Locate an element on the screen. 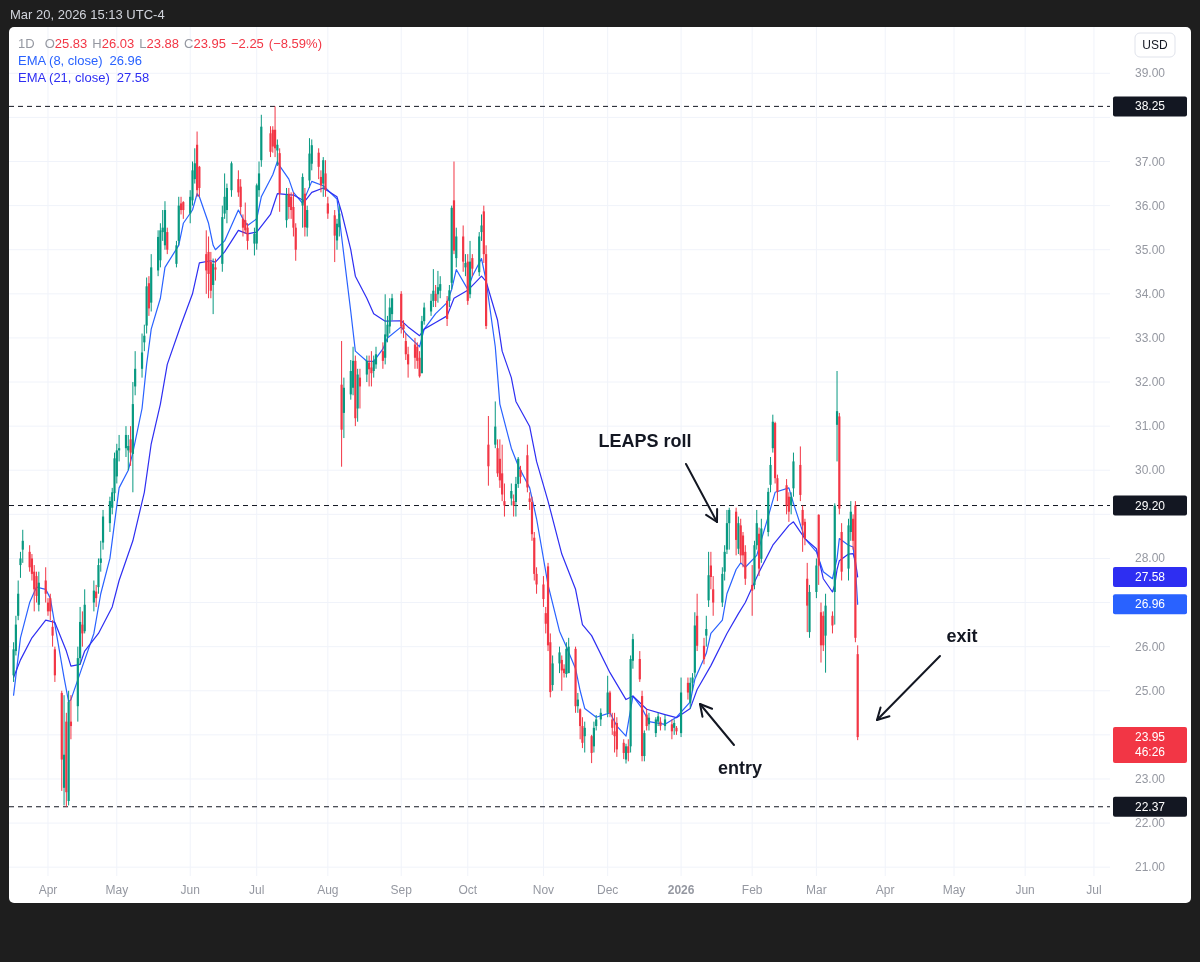 The image size is (1200, 962). x-tick-label: Dec is located at coordinates (608, 890).